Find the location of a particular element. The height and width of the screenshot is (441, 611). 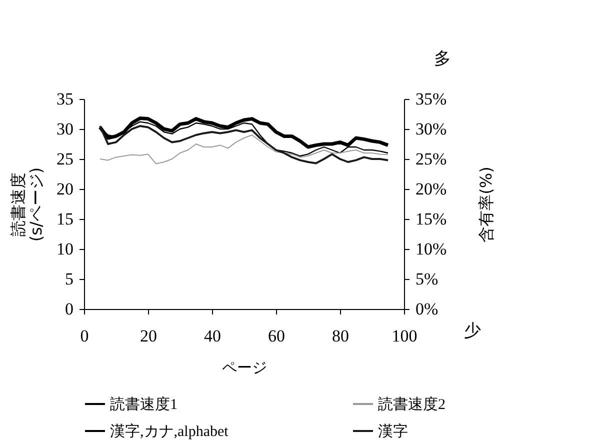

text: 多 is located at coordinates (442, 59).